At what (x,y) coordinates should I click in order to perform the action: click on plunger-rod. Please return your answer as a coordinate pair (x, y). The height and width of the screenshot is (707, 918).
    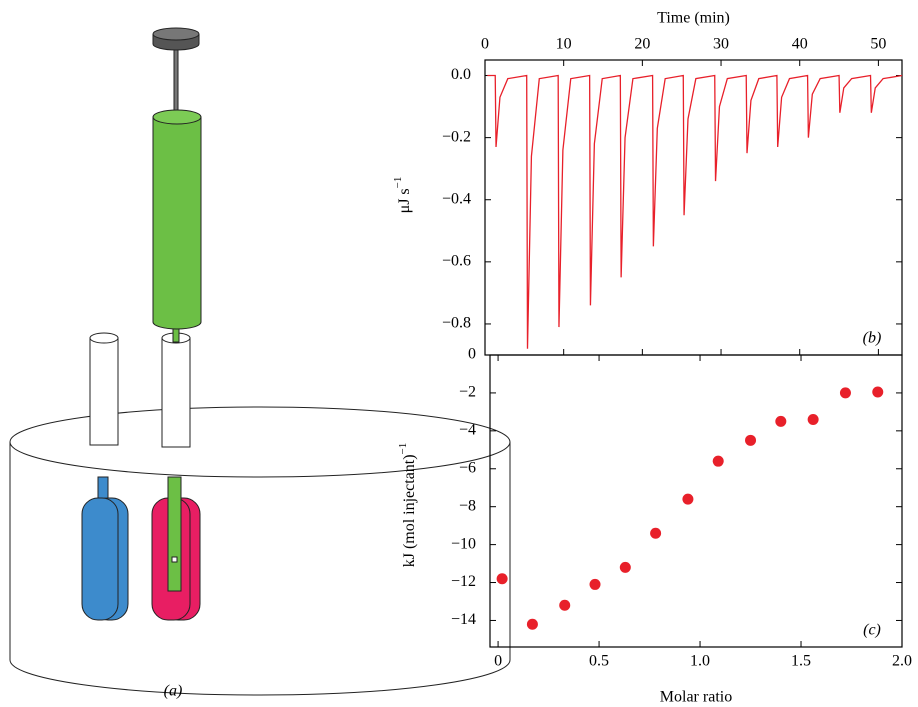
    Looking at the image, I should click on (176, 79).